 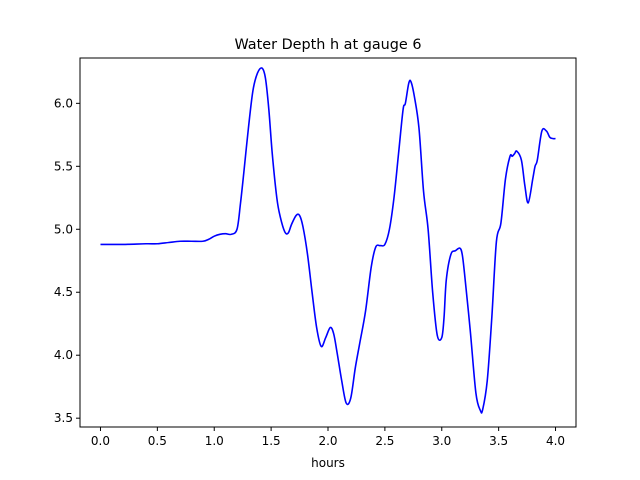 I want to click on y-tick-label: 5.5, so click(x=63, y=166).